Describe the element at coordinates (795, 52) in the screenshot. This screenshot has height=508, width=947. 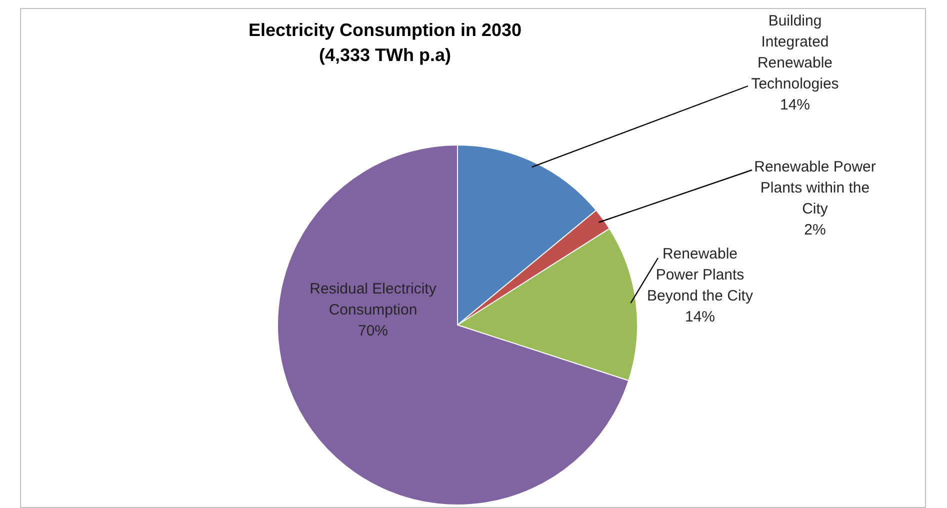
I see `slice-label: Building Integrated Renewable Technologies` at that location.